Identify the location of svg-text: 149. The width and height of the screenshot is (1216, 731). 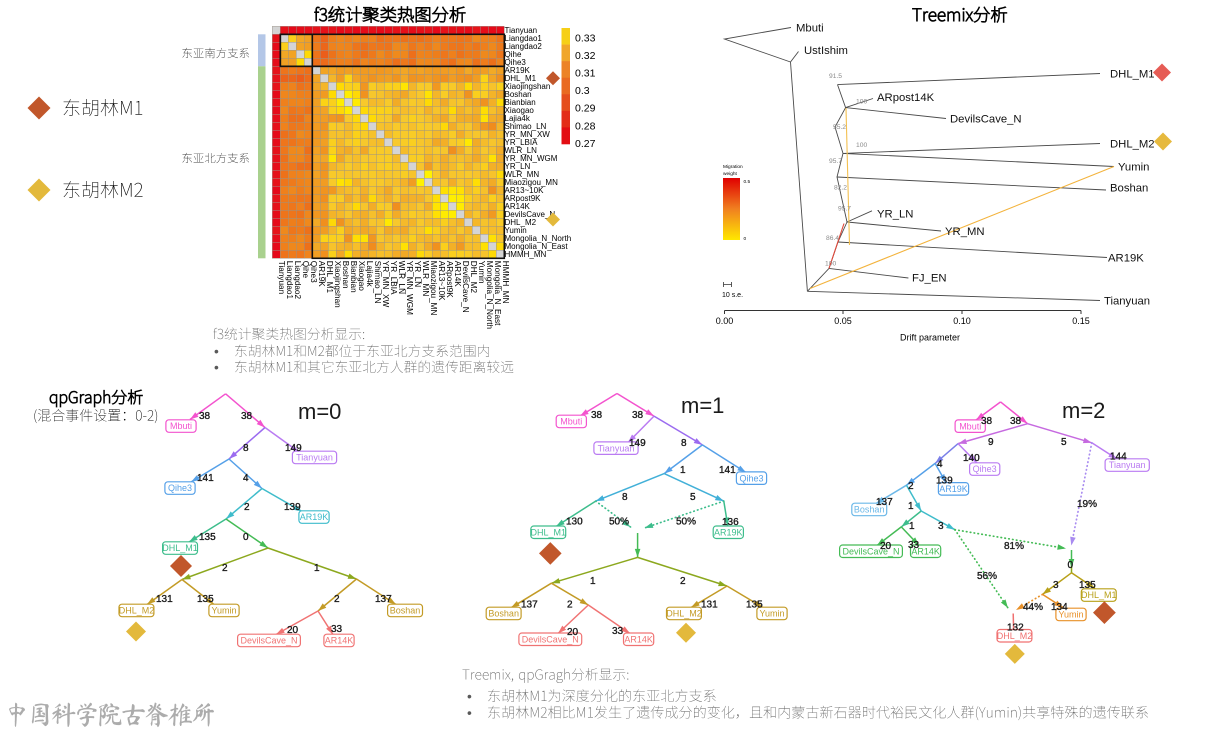
(637, 443).